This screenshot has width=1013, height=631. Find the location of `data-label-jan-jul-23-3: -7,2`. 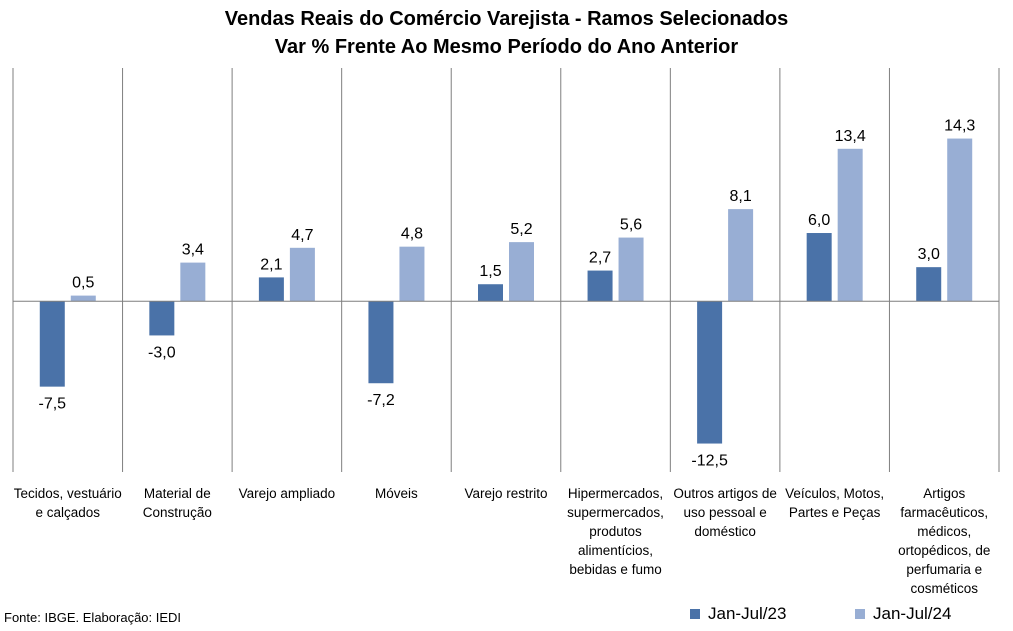

data-label-jan-jul-23-3: -7,2 is located at coordinates (381, 400).